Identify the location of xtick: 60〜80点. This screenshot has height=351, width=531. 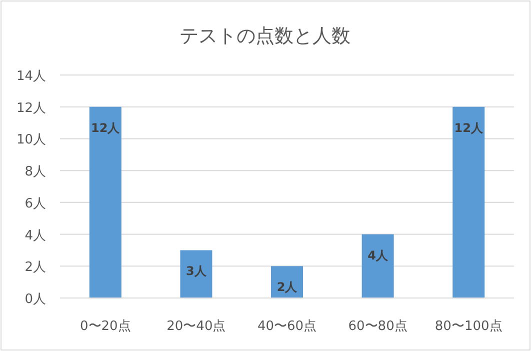
(378, 326).